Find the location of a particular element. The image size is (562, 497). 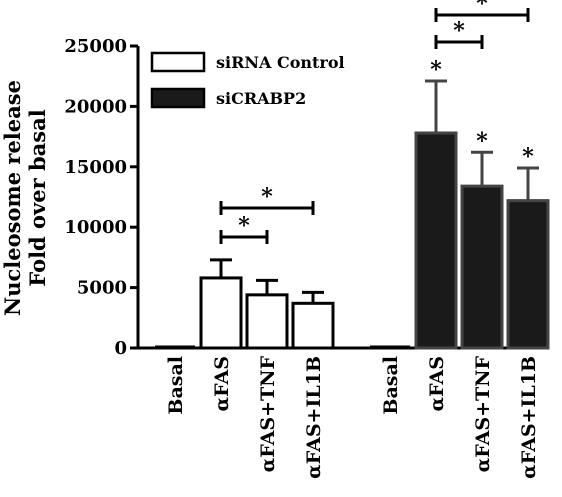

significance-stars: * * * is located at coordinates (482, 113).